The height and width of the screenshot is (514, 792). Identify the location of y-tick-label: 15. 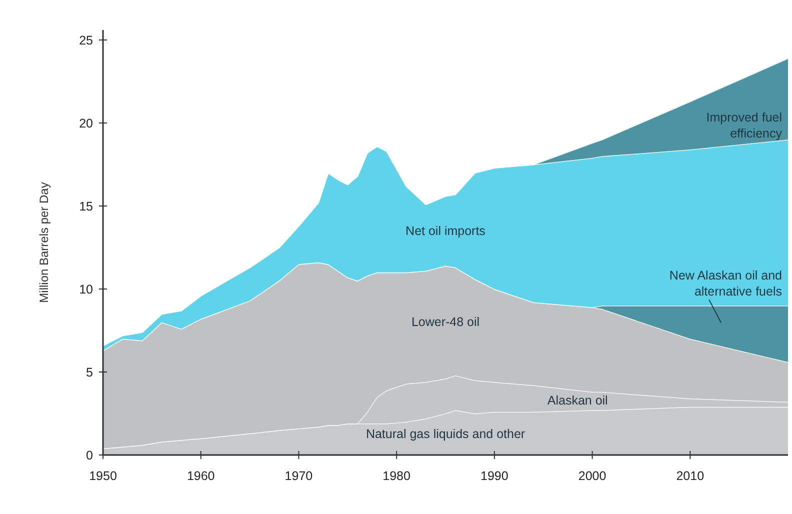
(86, 206).